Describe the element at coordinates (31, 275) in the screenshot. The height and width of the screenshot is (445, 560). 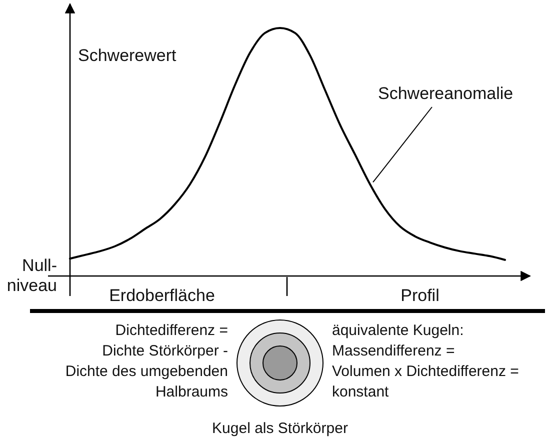
I see `annotation: Null- niveau` at that location.